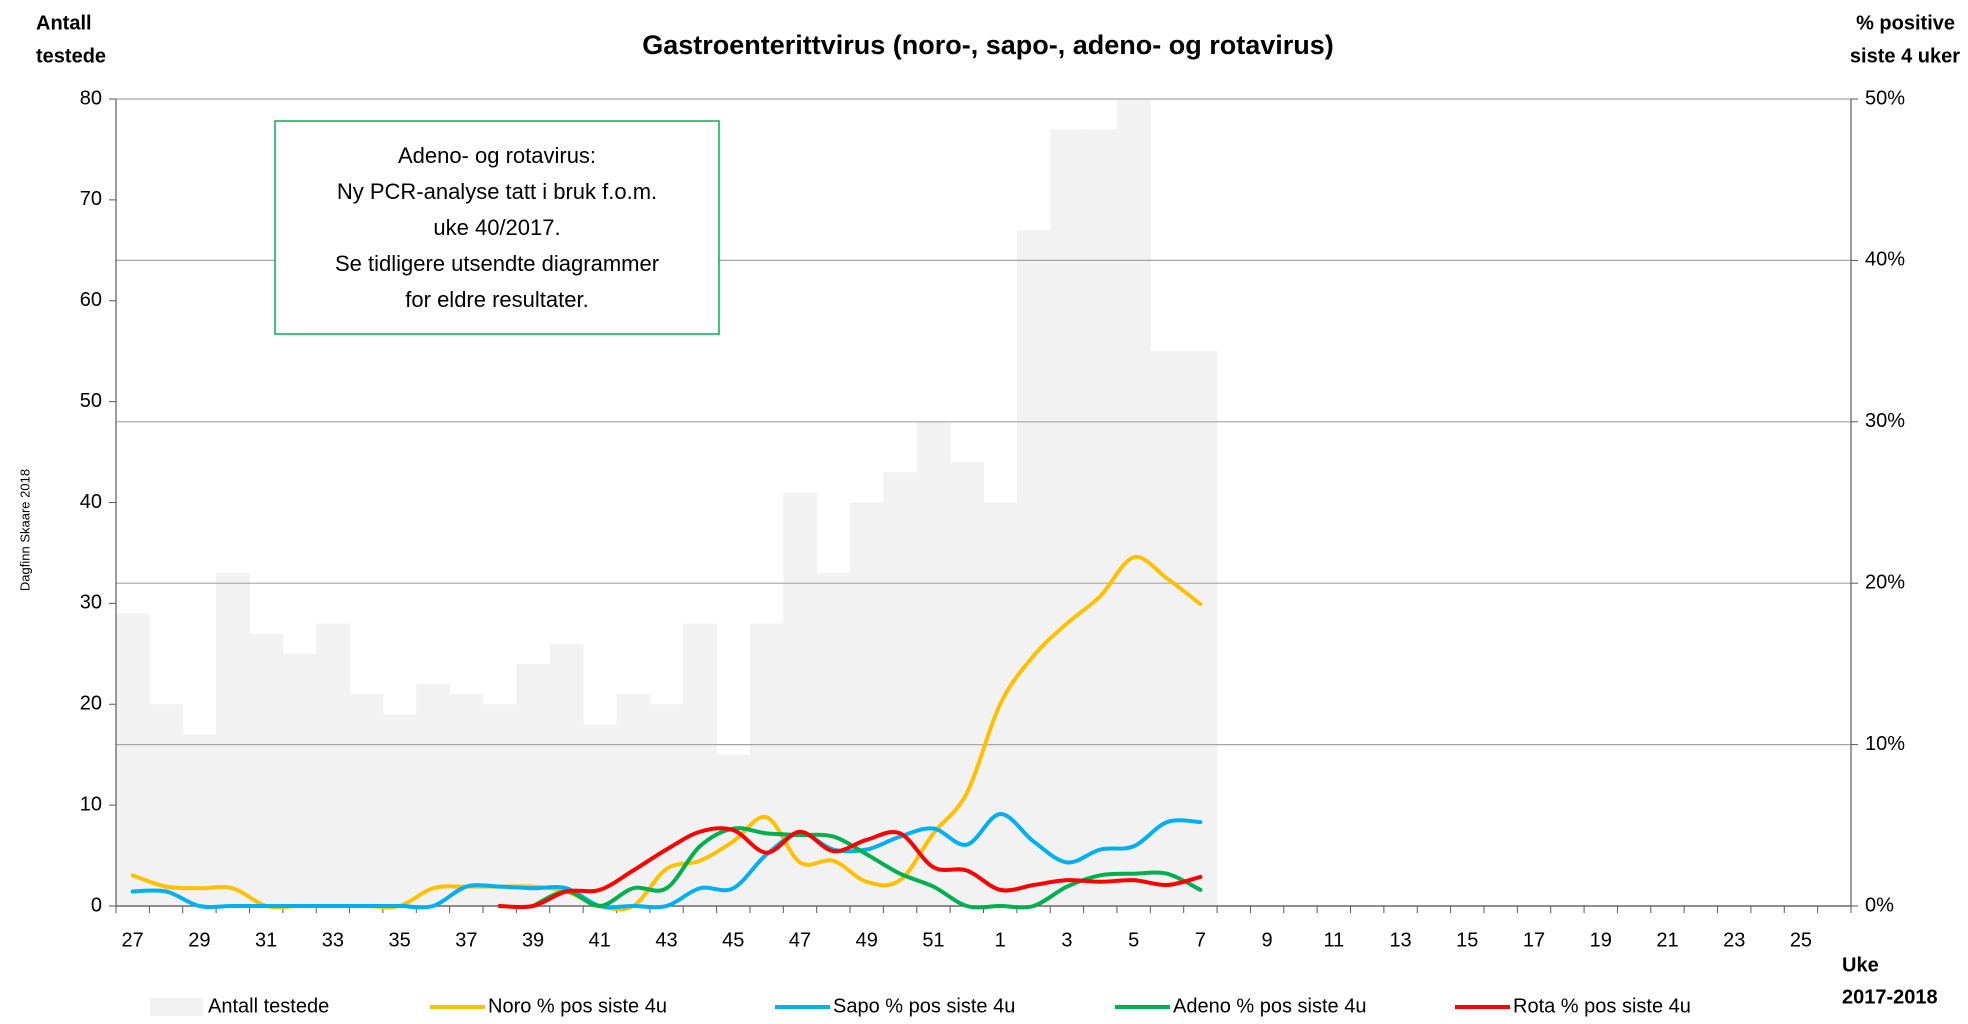 This screenshot has height=1024, width=1968. Describe the element at coordinates (1885, 98) in the screenshot. I see `y2-tick-label: 50%` at that location.